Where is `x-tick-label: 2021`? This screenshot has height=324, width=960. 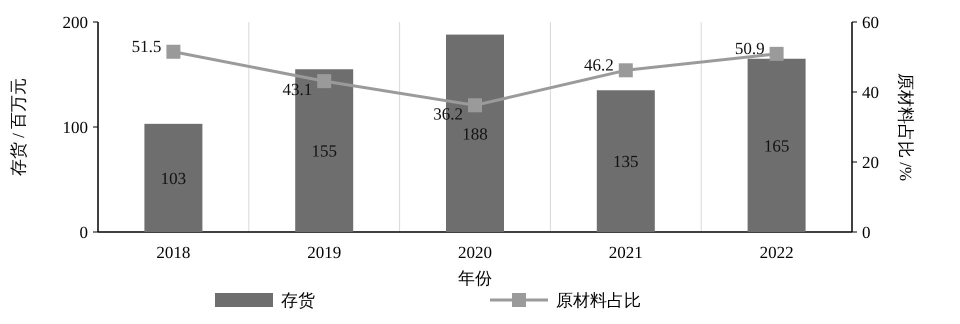 x-tick-label: 2021 is located at coordinates (625, 252).